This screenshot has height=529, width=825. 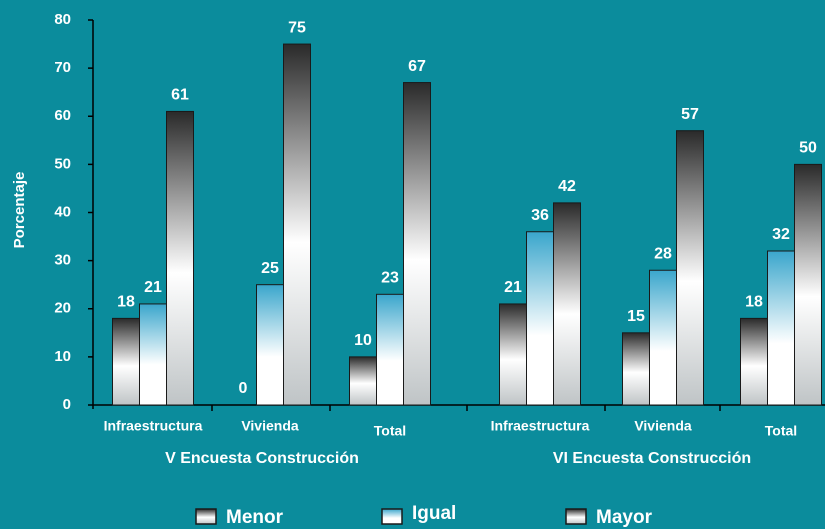 What do you see at coordinates (434, 513) in the screenshot?
I see `legend-label: Igual` at bounding box center [434, 513].